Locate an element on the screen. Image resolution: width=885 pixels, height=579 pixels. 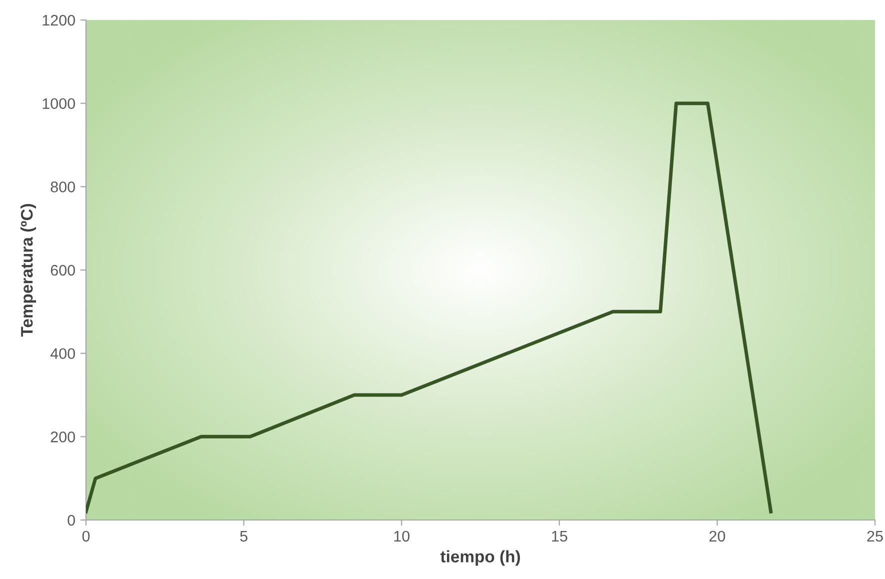
y-tick-label: 600 is located at coordinates (62, 270).